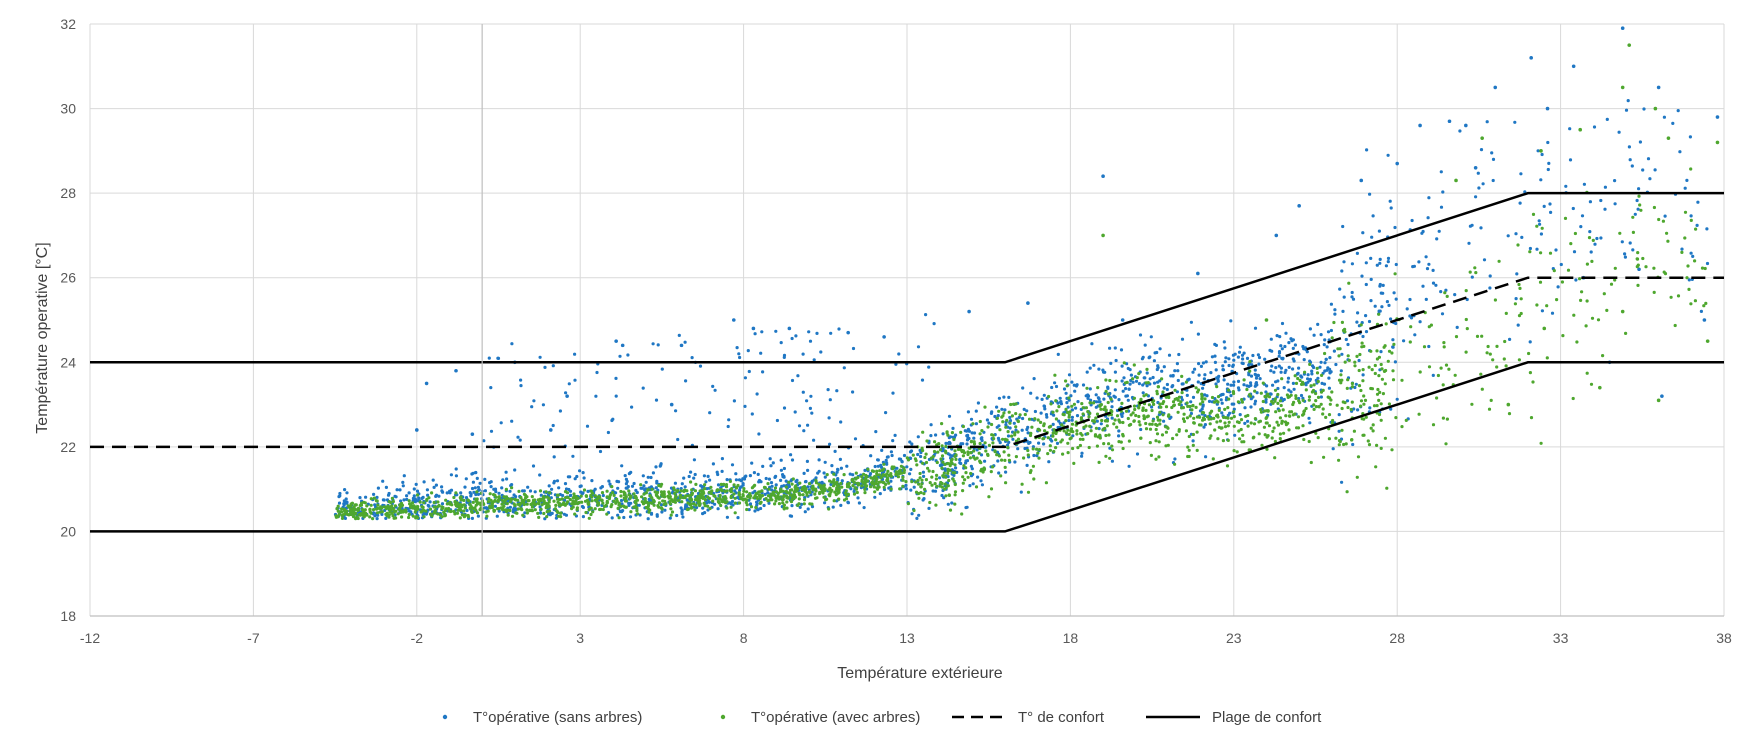 Image resolution: width=1756 pixels, height=752 pixels. What do you see at coordinates (68, 278) in the screenshot?
I see `y-tick-label: 26` at bounding box center [68, 278].